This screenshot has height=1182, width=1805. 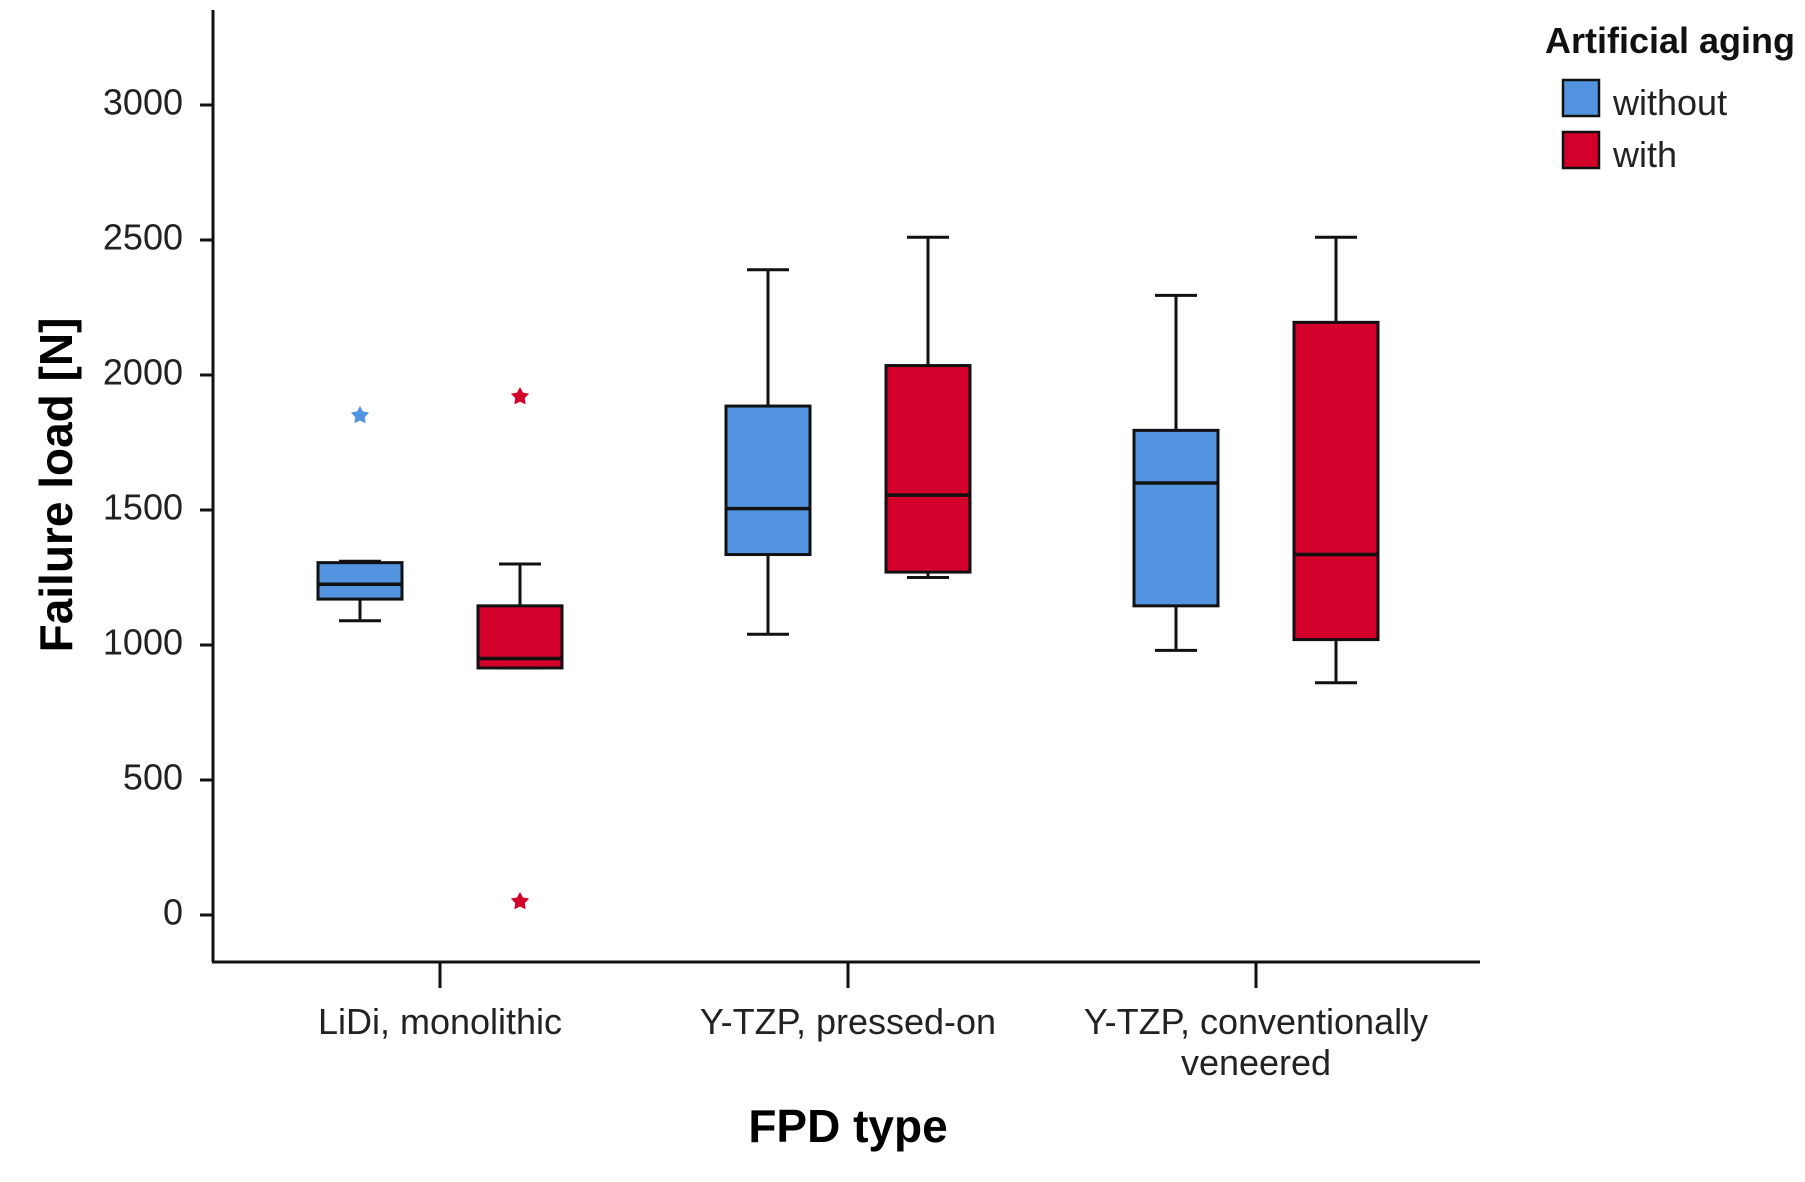 What do you see at coordinates (1256, 1062) in the screenshot?
I see `x-tick-label-line: veneered` at bounding box center [1256, 1062].